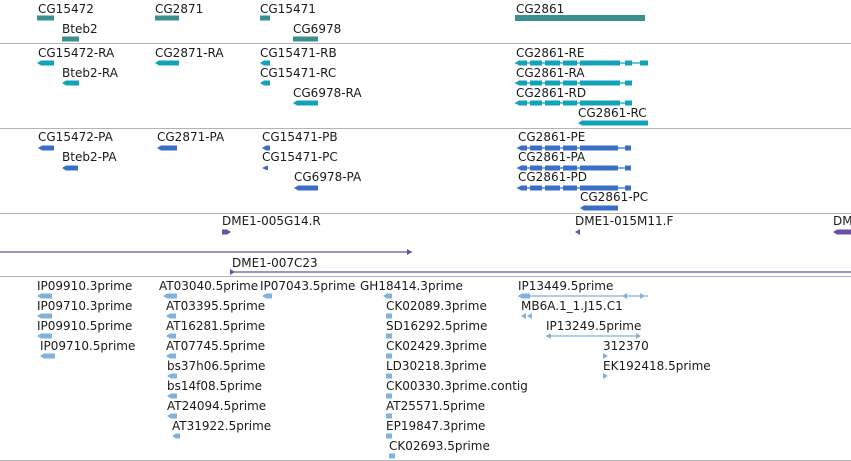 The width and height of the screenshot is (851, 461). I want to click on est-label: AT07745.5prime, so click(216, 346).